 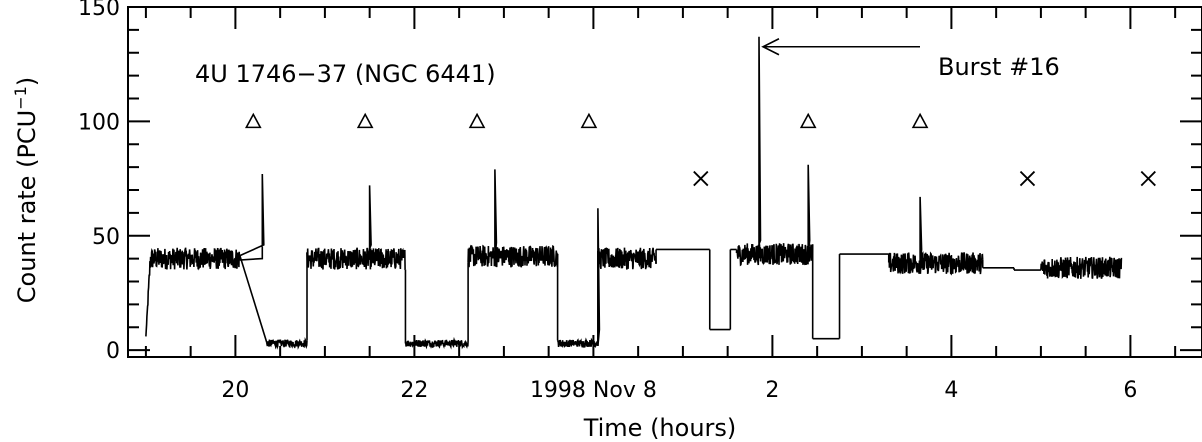 What do you see at coordinates (951, 390) in the screenshot?
I see `x-tick-label: 4` at bounding box center [951, 390].